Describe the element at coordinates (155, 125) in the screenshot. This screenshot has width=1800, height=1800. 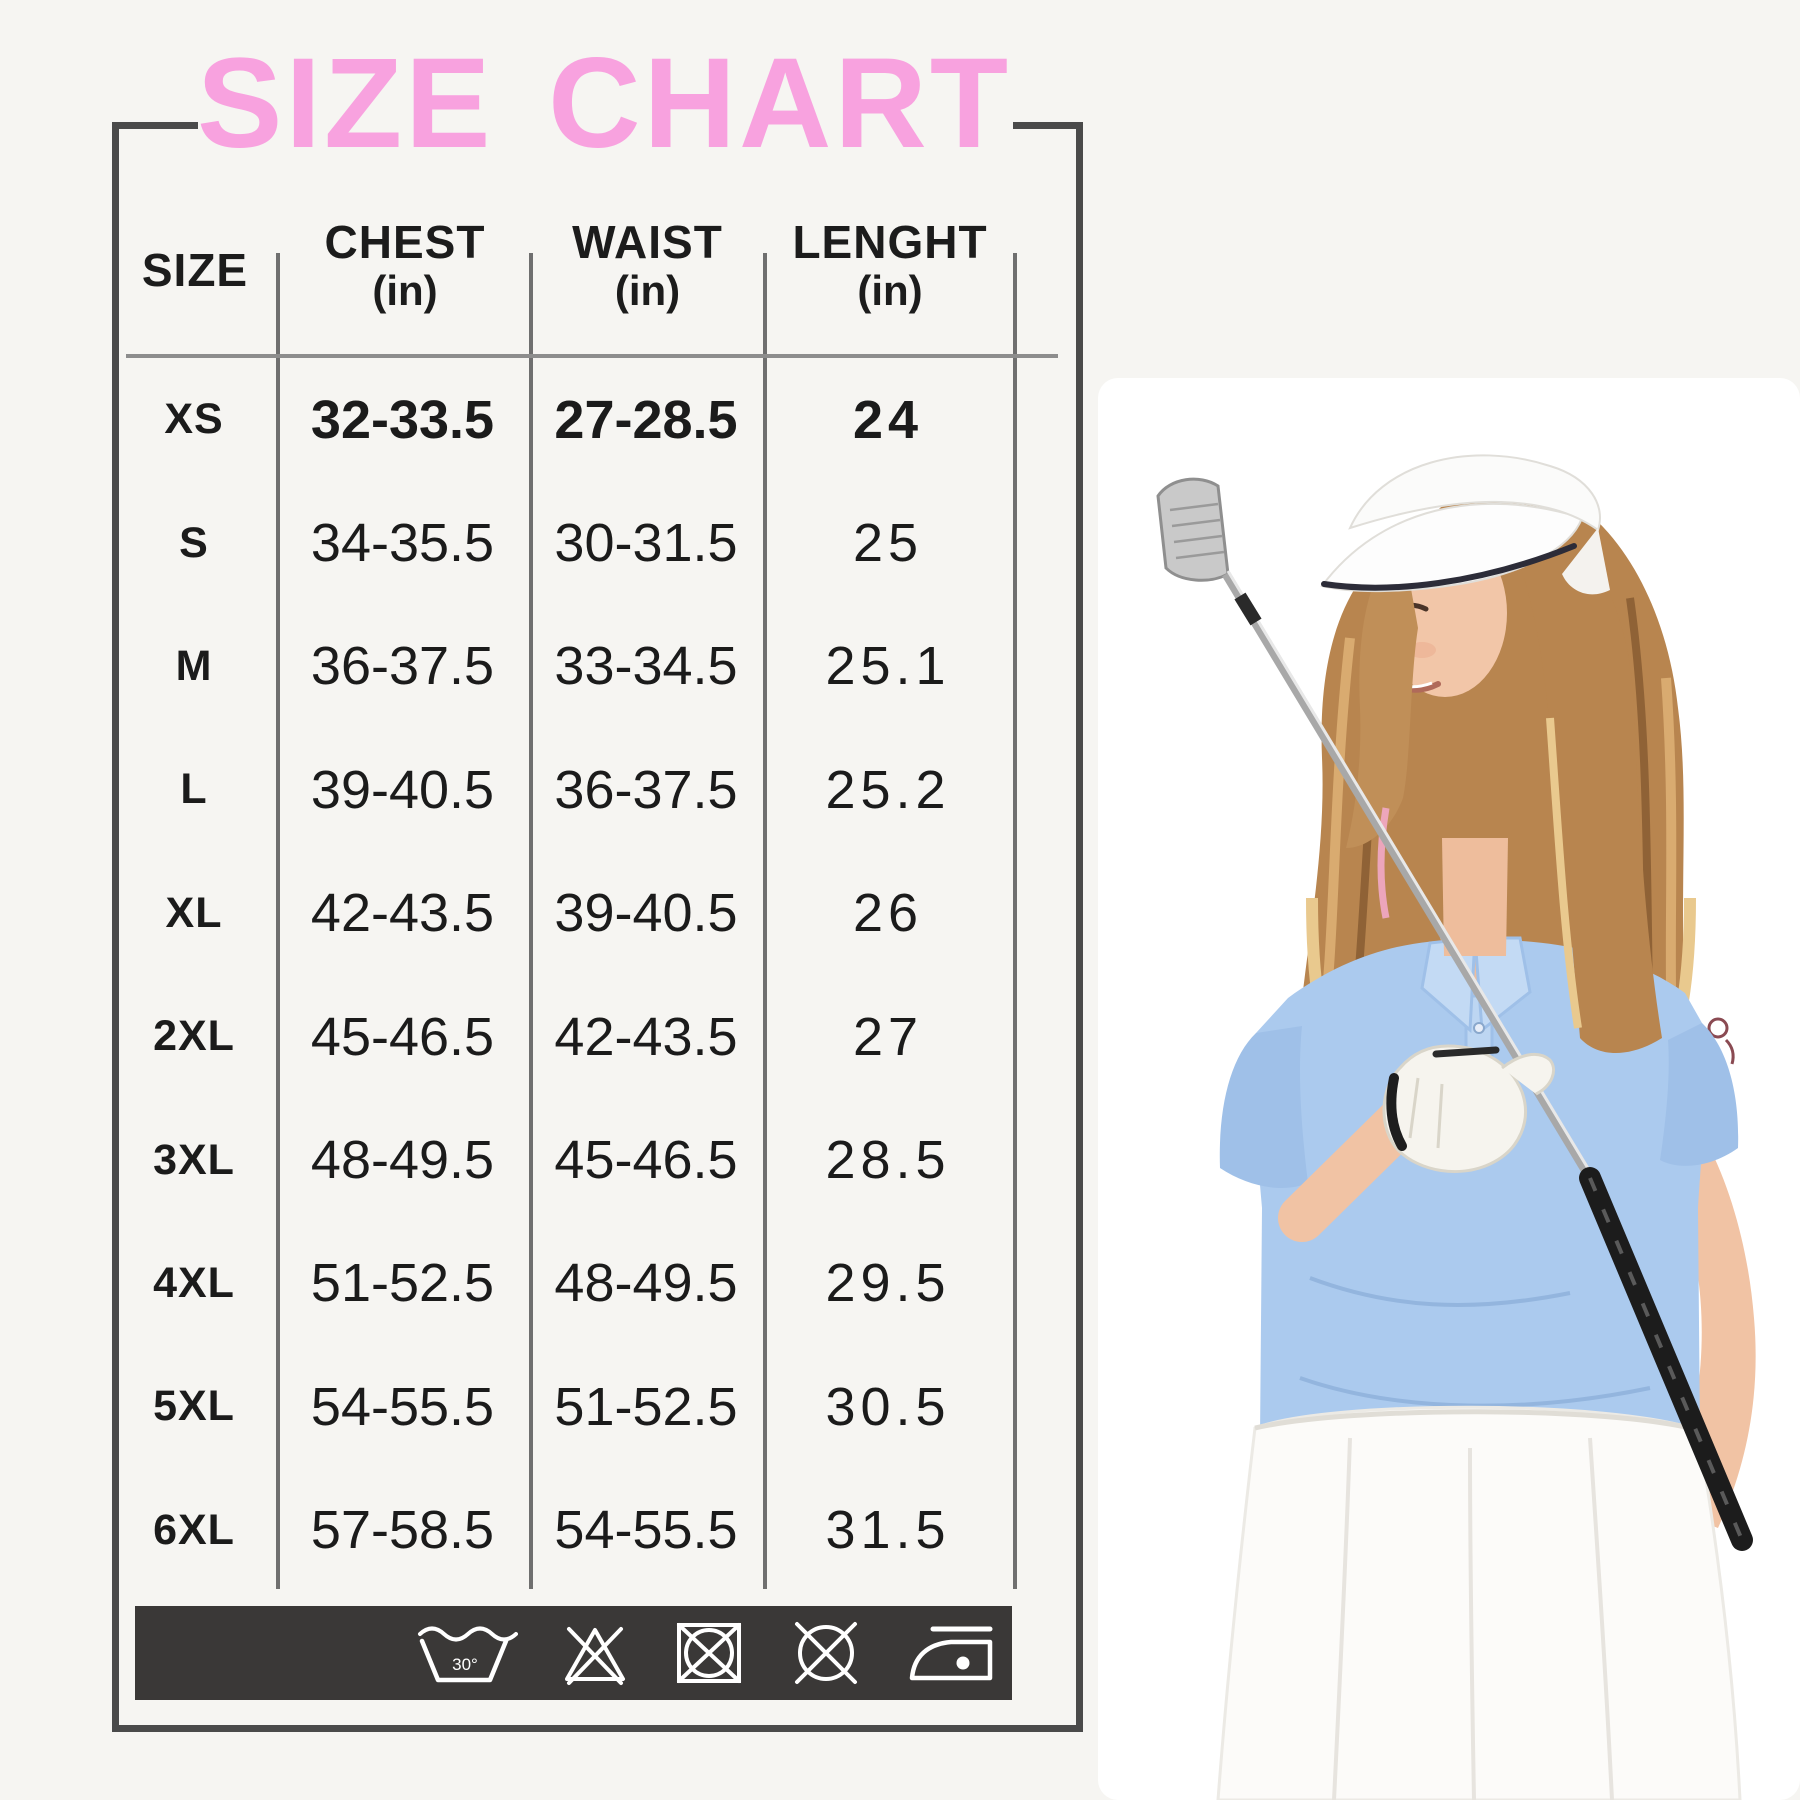
I see `frame-border-top-left` at that location.